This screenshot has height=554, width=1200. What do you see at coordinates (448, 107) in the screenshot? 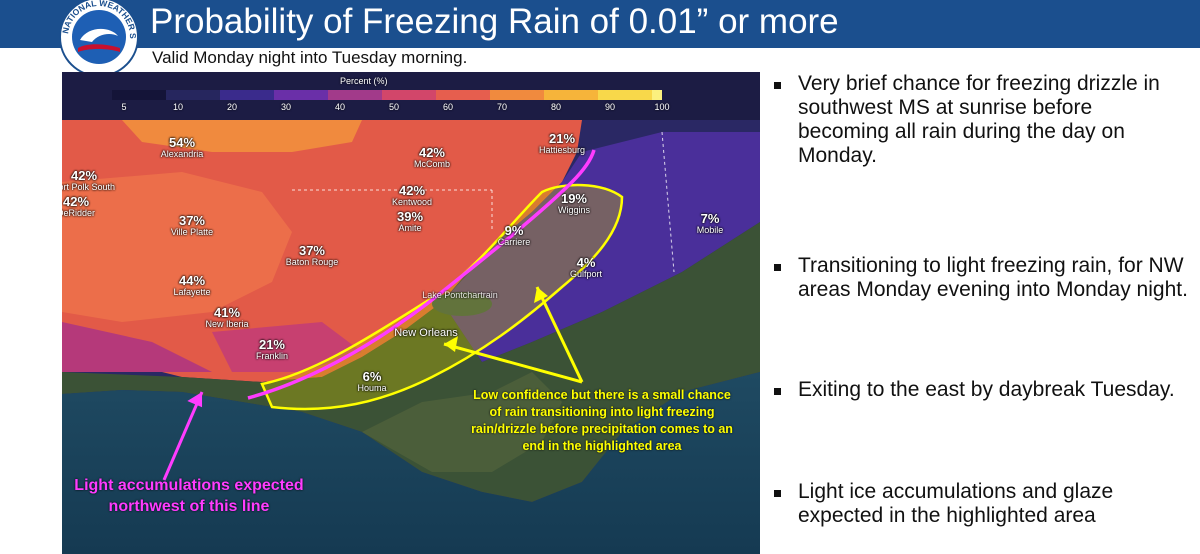
I see `legend-tick: 60` at bounding box center [448, 107].